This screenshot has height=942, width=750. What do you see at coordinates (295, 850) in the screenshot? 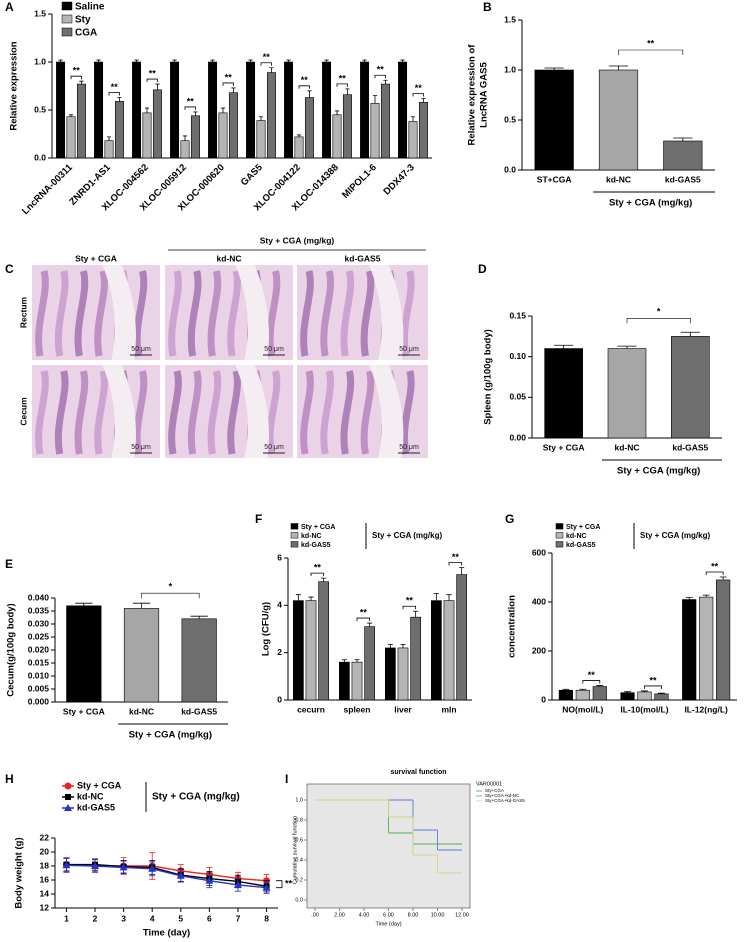
I see `y-axis-title: Cumulative survival function` at bounding box center [295, 850].